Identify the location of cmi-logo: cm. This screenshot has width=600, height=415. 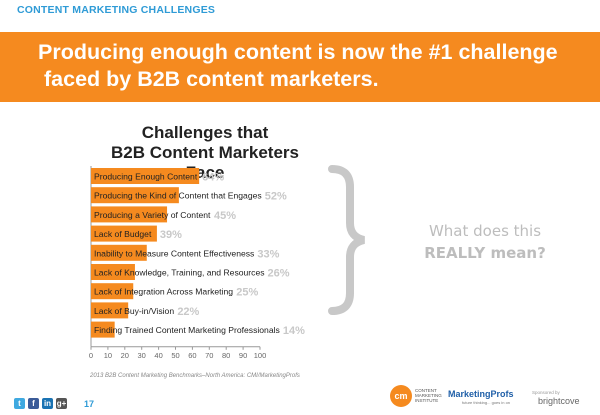
(401, 396).